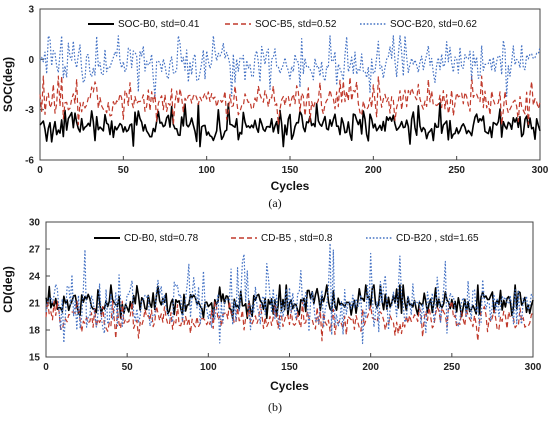 This screenshot has height=423, width=550. Describe the element at coordinates (8, 289) in the screenshot. I see `y-axis-title: CD(deg)` at that location.